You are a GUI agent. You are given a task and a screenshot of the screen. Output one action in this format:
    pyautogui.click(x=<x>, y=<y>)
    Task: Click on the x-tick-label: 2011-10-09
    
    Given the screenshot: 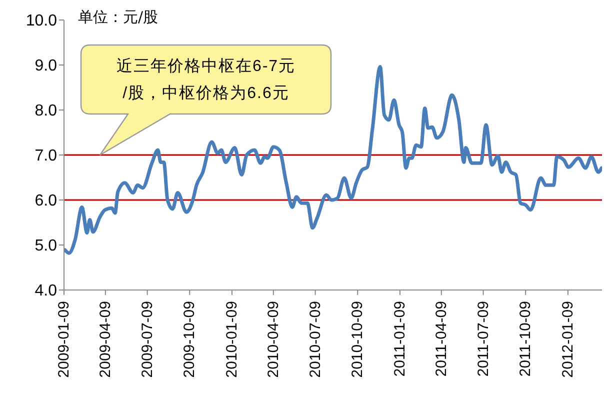 What is the action you would take?
    pyautogui.click(x=525, y=339)
    